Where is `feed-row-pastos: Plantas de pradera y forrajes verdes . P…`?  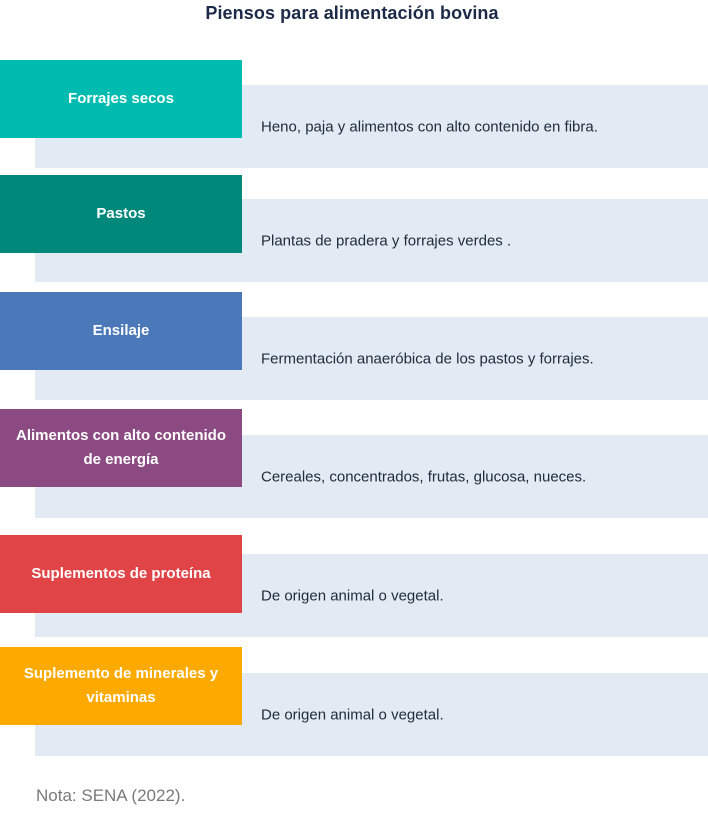 feed-row-pastos: Plantas de pradera y forrajes verdes . P… is located at coordinates (354, 230).